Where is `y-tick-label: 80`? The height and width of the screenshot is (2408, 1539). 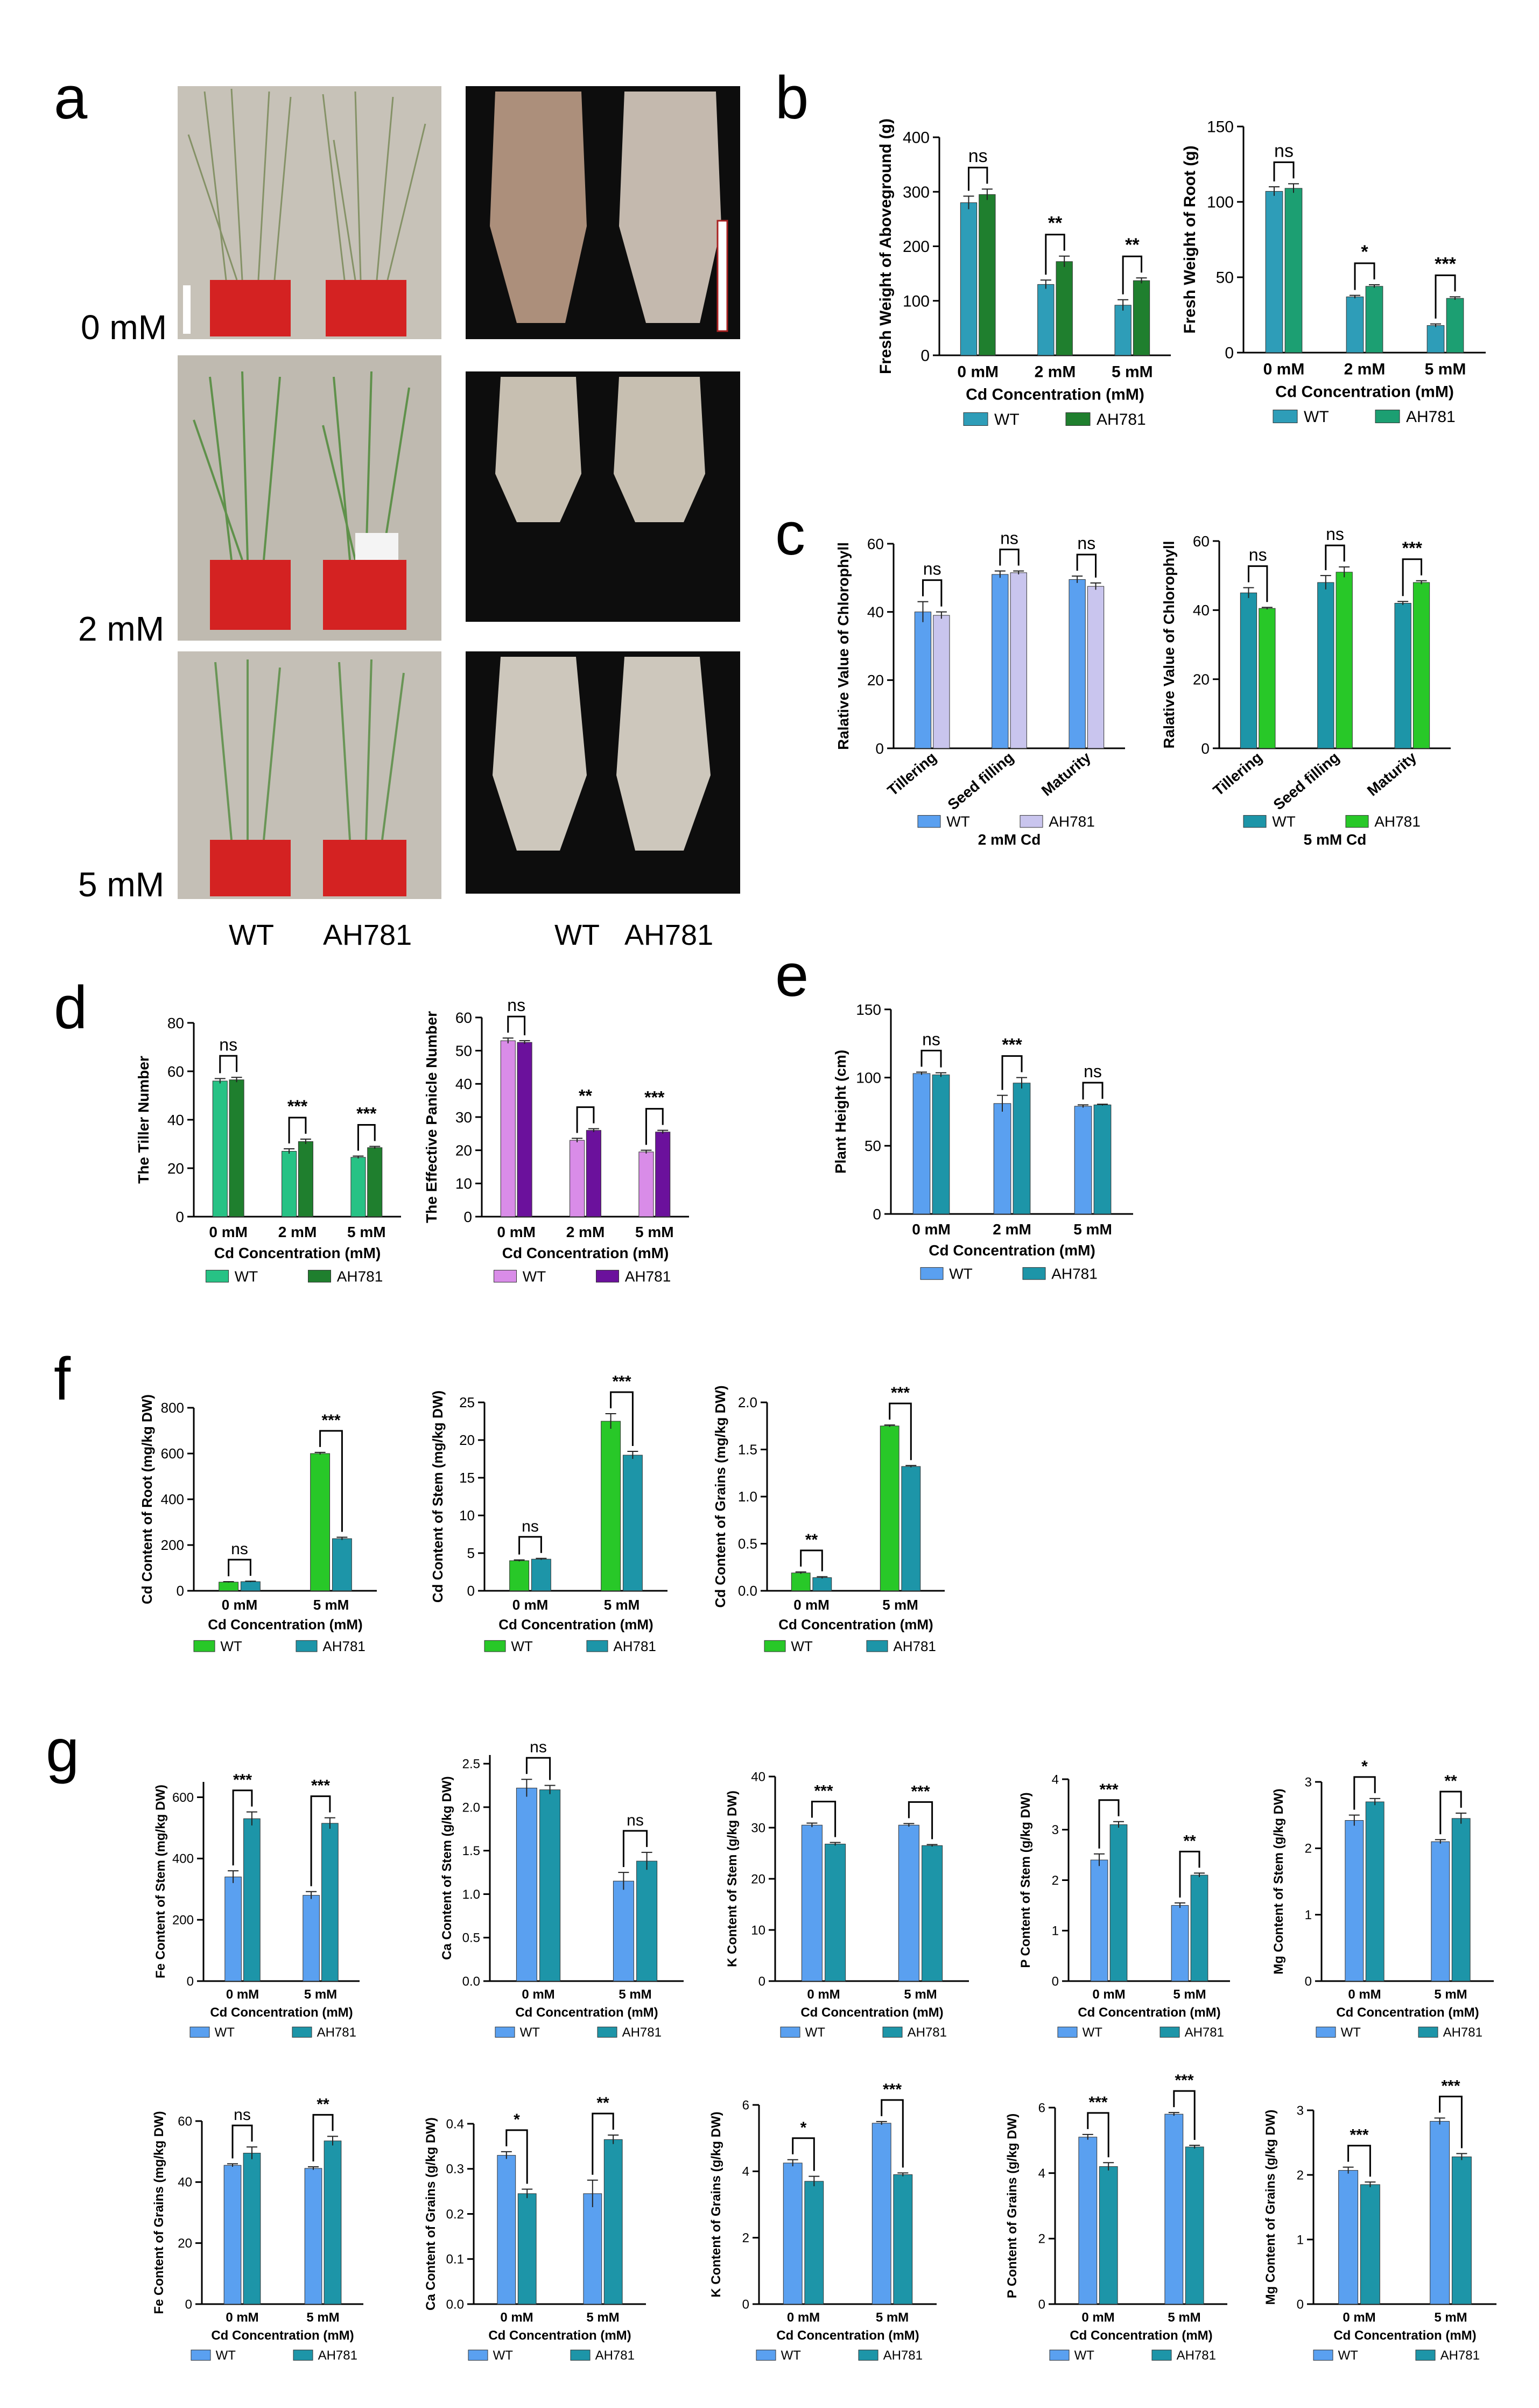 y-tick-label: 80 is located at coordinates (176, 1023).